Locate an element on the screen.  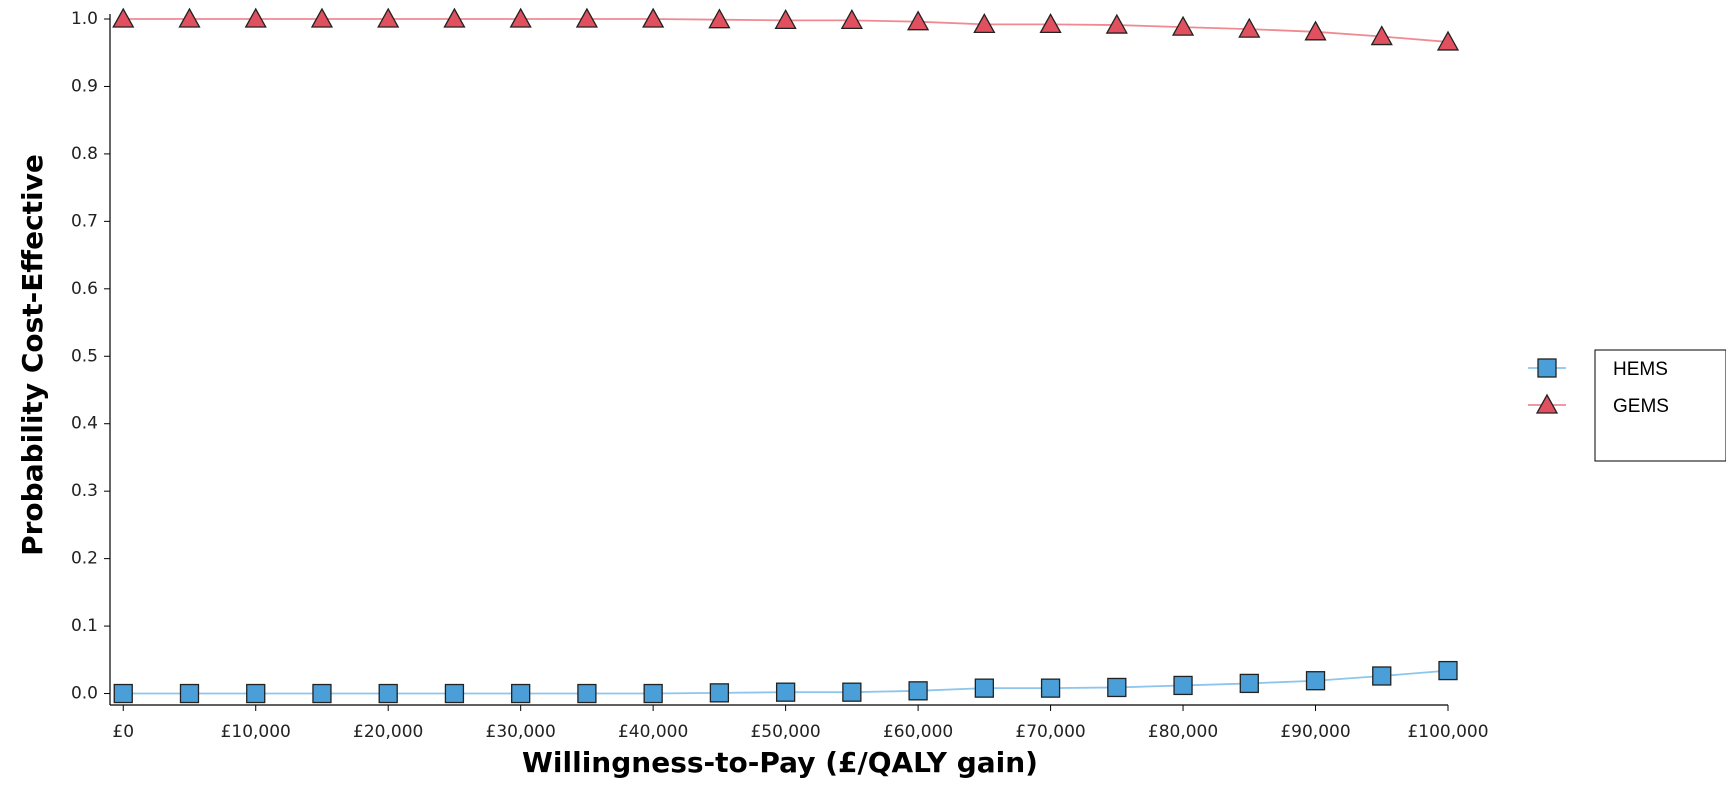
x-tick-label: £90,000 is located at coordinates (1315, 732).